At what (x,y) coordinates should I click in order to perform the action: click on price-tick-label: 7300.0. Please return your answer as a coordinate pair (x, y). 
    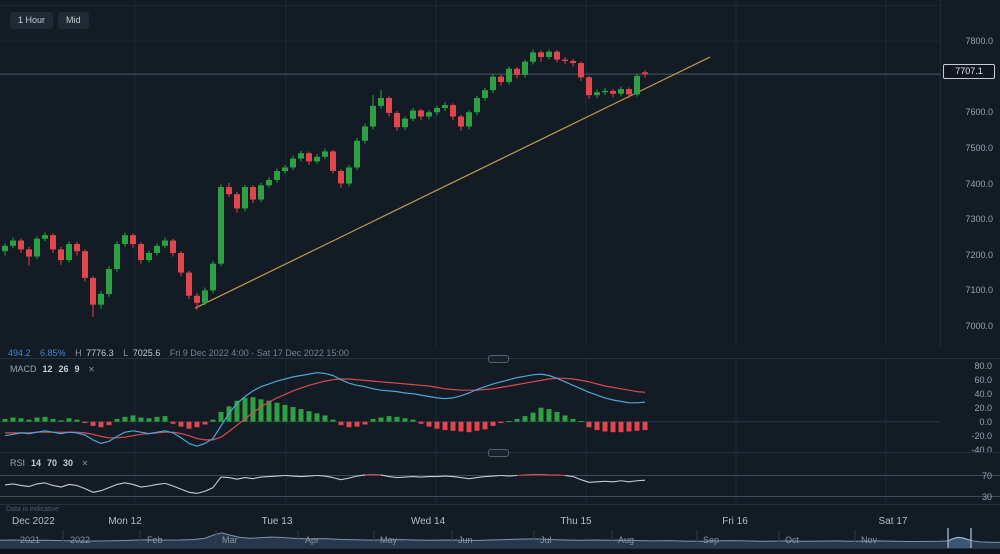
    Looking at the image, I should click on (979, 219).